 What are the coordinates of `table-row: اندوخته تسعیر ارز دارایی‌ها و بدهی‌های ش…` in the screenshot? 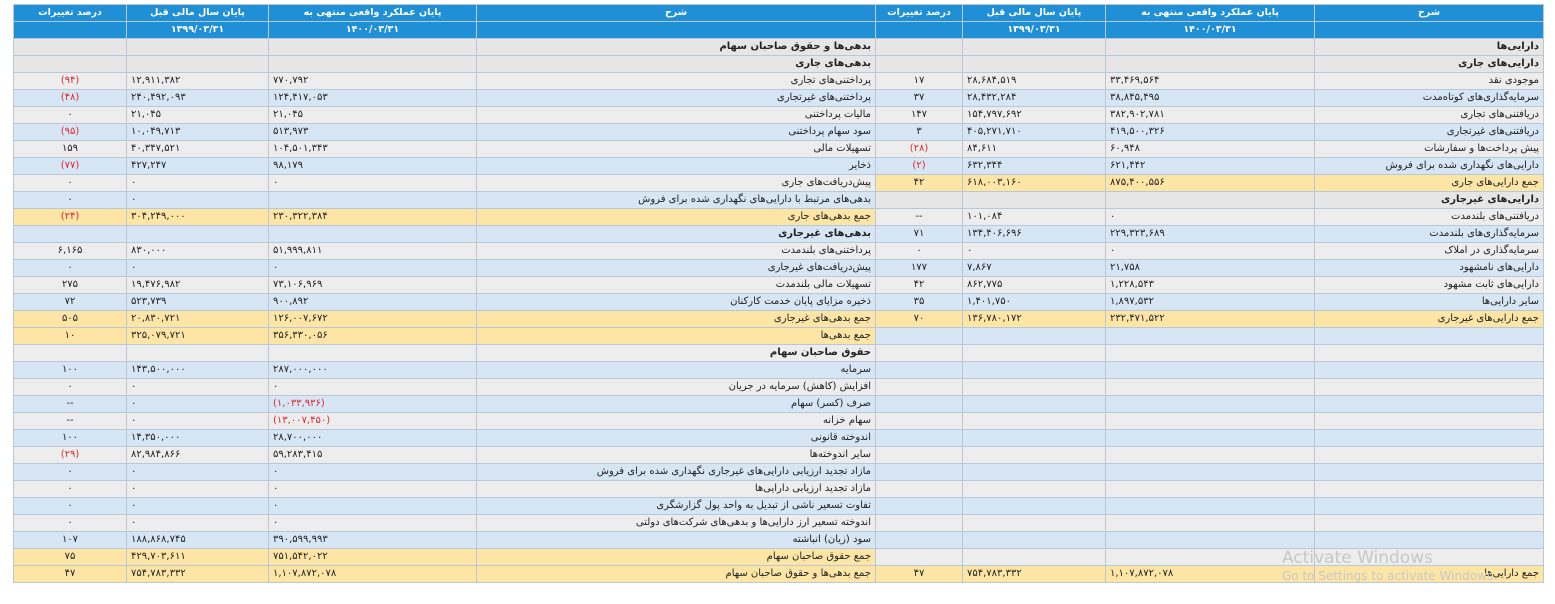 It's located at (778, 523).